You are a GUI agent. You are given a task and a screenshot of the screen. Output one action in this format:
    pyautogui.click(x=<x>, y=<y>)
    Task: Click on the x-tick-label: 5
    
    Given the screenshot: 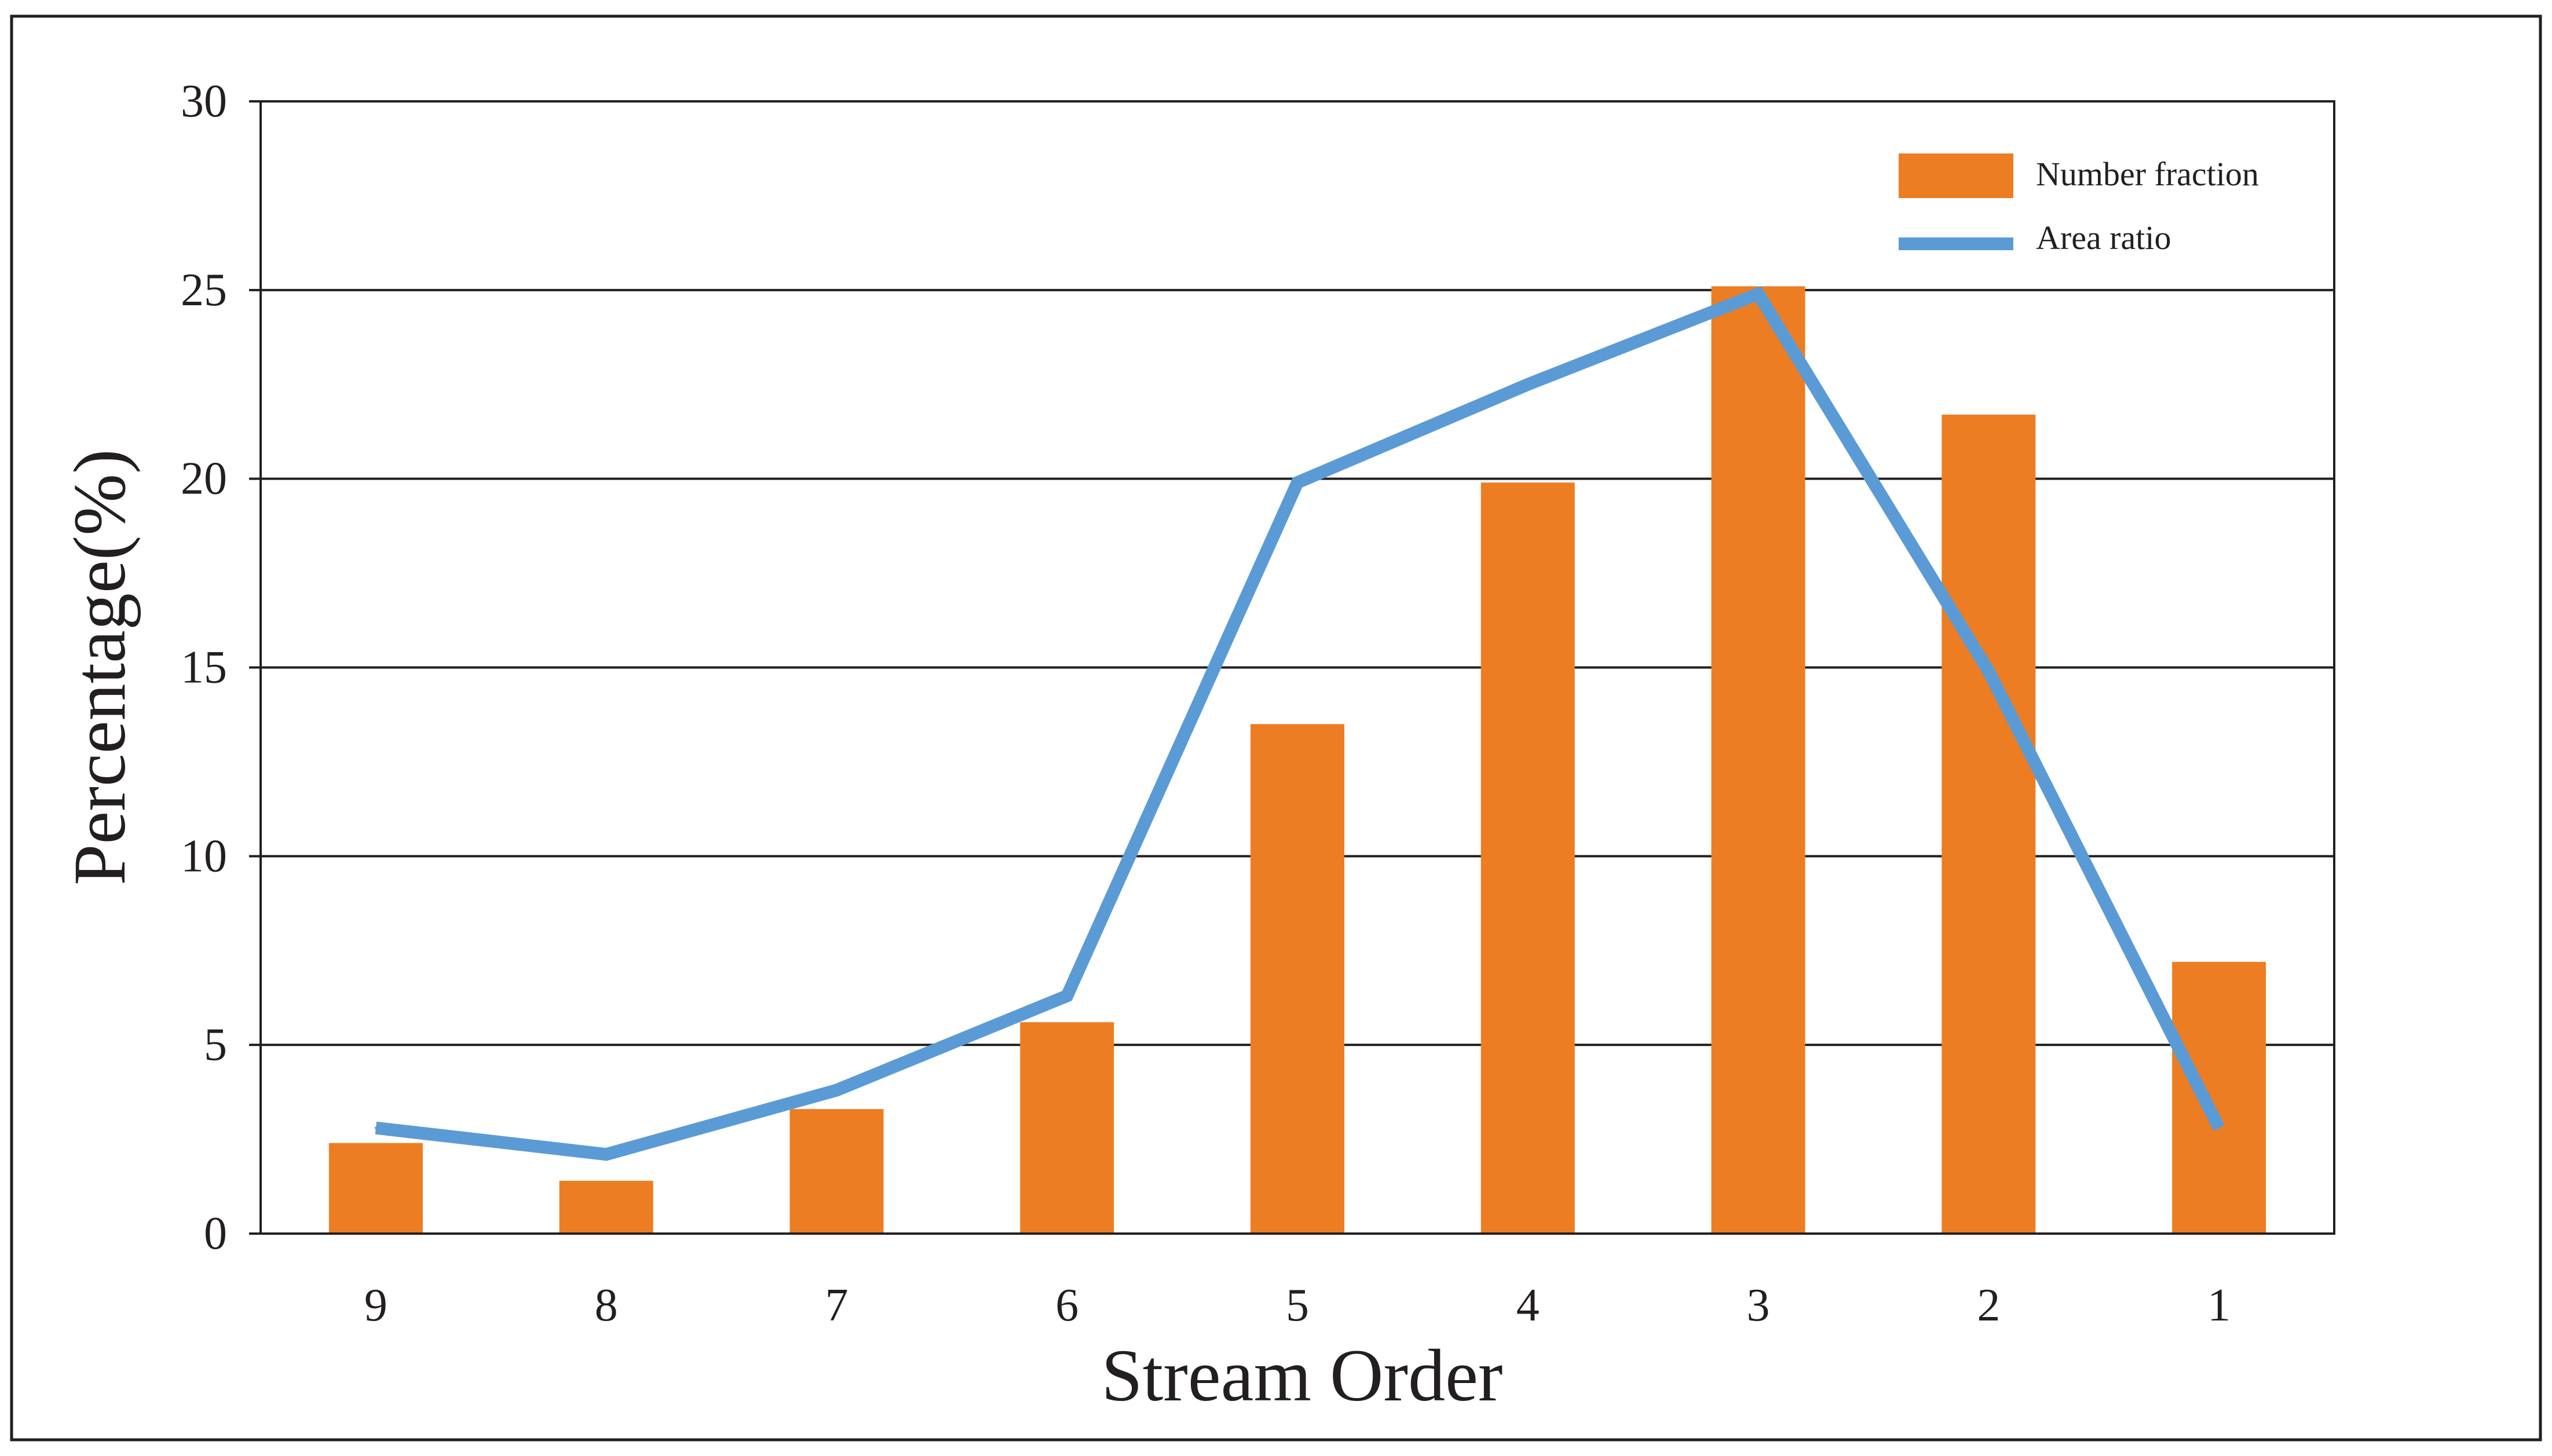 What is the action you would take?
    pyautogui.click(x=1298, y=1306)
    